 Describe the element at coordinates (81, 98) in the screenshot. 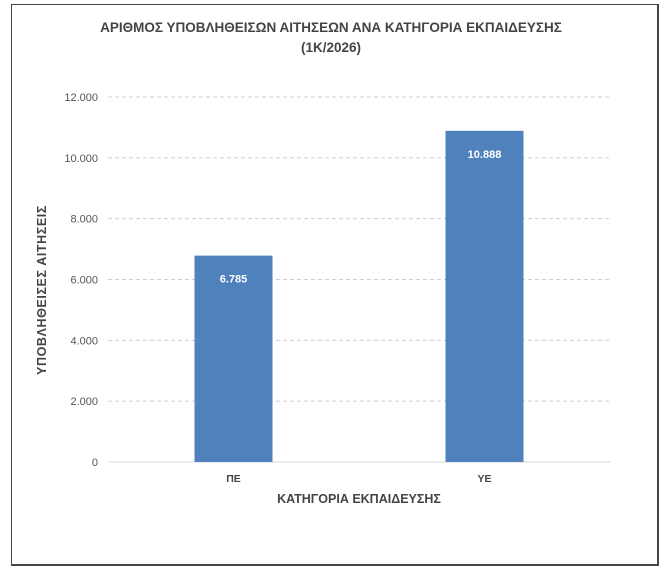

I see `y-tick-label: 12.000` at that location.